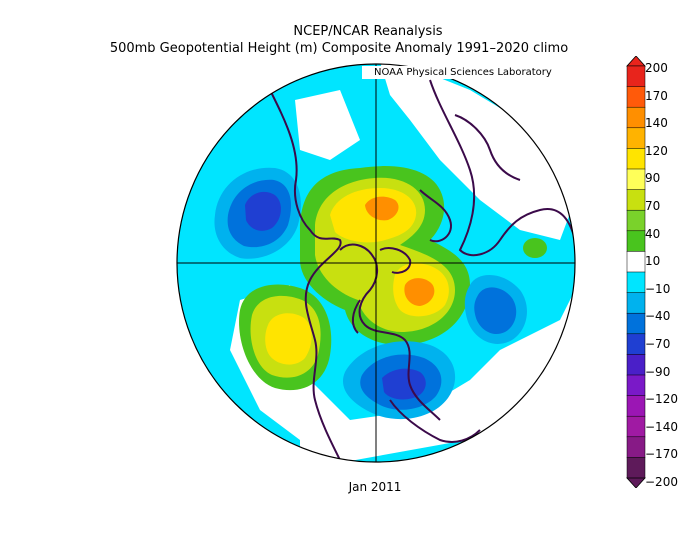 This screenshot has width=700, height=542. I want to click on positive-greenland-core, so click(382, 208).